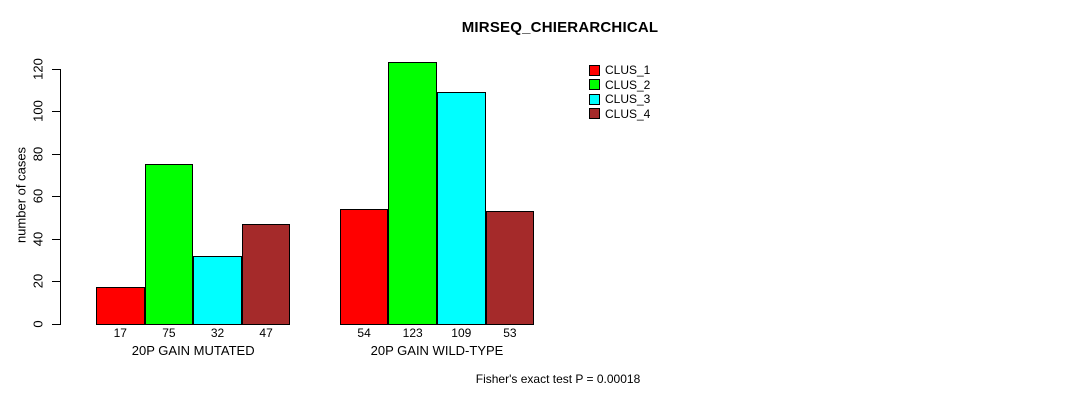 The width and height of the screenshot is (1090, 400). What do you see at coordinates (21, 195) in the screenshot?
I see `y-axis-label: number of cases` at bounding box center [21, 195].